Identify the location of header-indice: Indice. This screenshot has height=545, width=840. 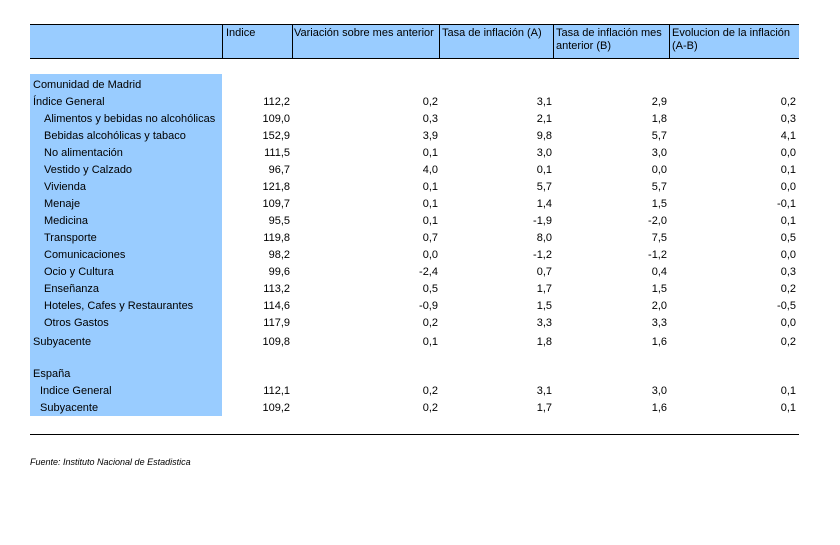
(241, 33).